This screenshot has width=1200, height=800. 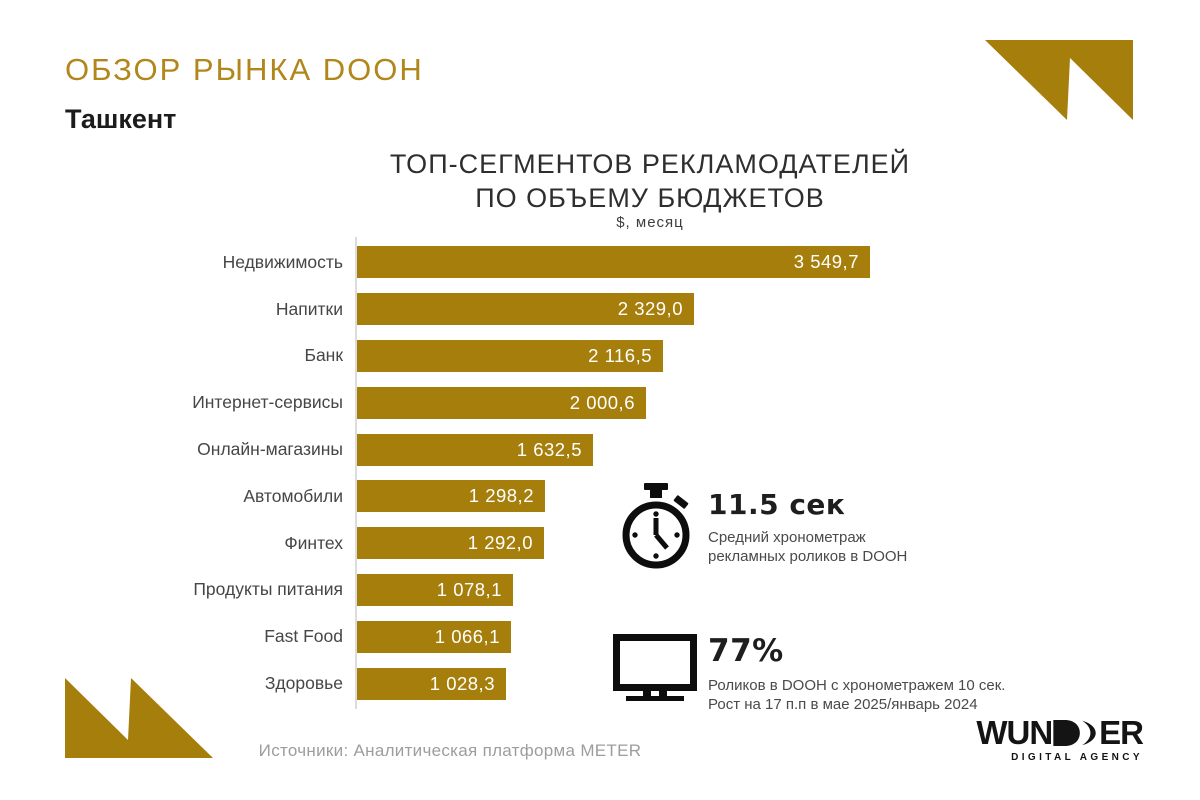 I want to click on bar: 2 329,0, so click(x=525, y=309).